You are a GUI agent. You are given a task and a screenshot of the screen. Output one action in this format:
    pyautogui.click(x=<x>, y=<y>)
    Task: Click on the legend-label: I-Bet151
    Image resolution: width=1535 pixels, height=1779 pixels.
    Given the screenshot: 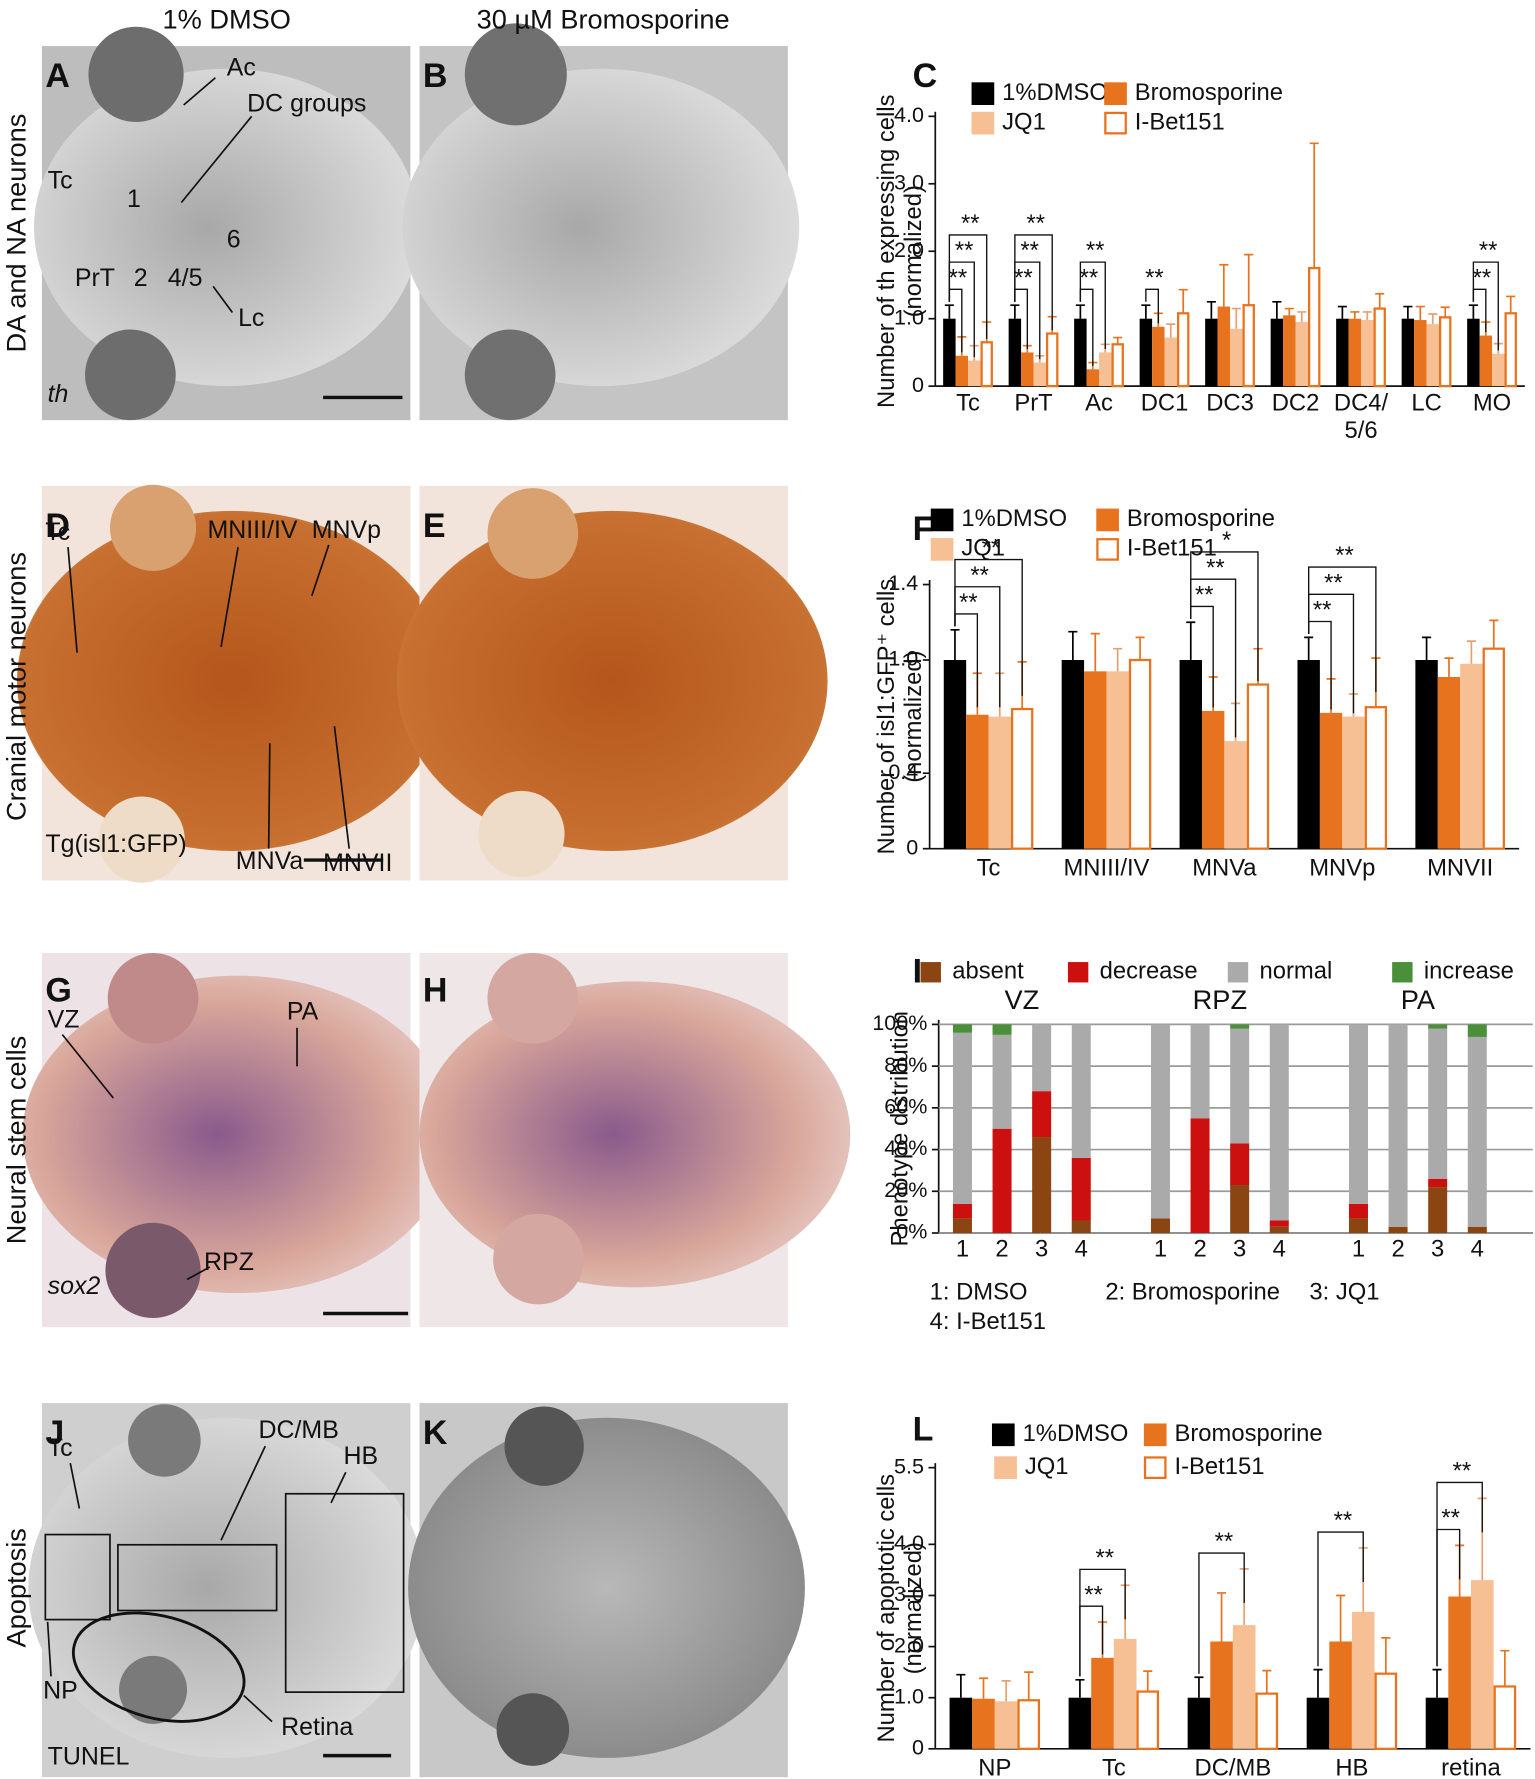 What is the action you would take?
    pyautogui.click(x=1219, y=1466)
    